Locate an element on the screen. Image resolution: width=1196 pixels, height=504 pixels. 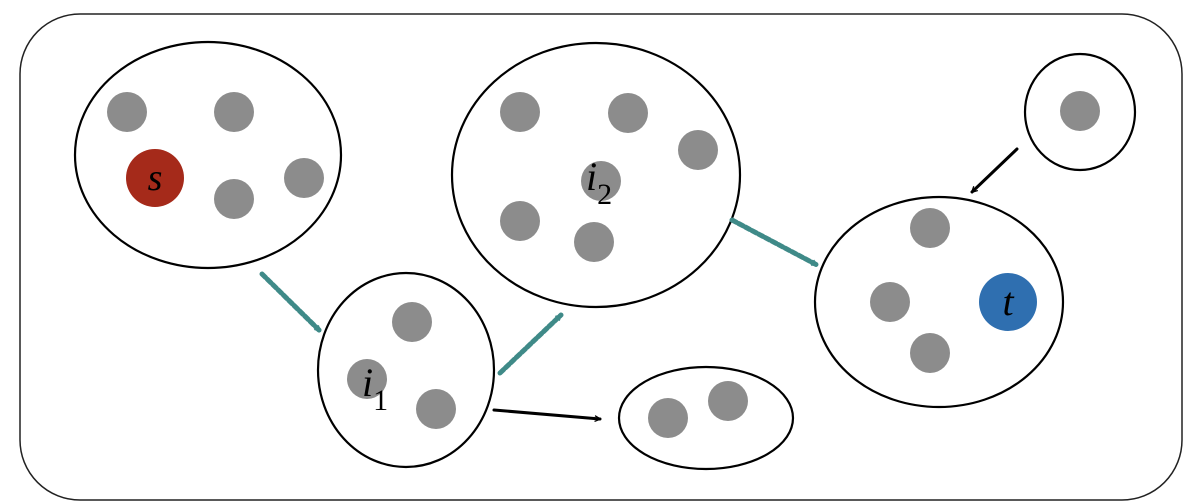
target-node is located at coordinates (1008, 302).